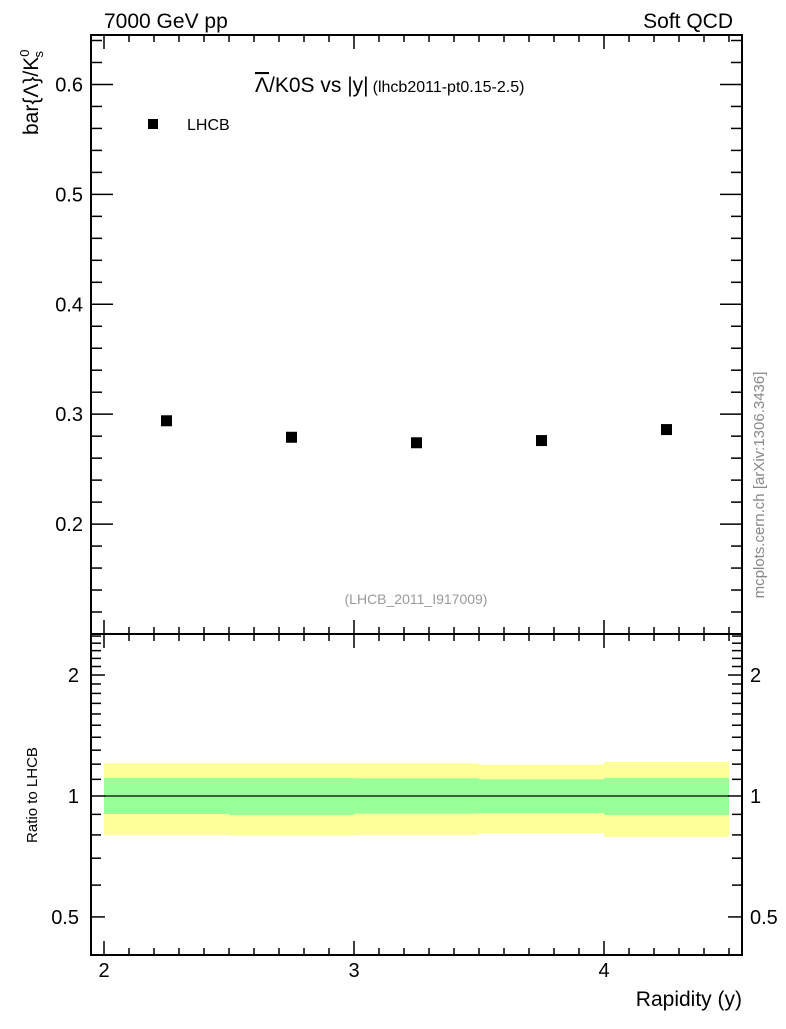  I want to click on svg-text:Λ/K0S vs |y|(lhcb2011-pt0.15-2: Λ/K0S vs |y| (lhcb2011-pt0.15-2.5), so click(389, 85).